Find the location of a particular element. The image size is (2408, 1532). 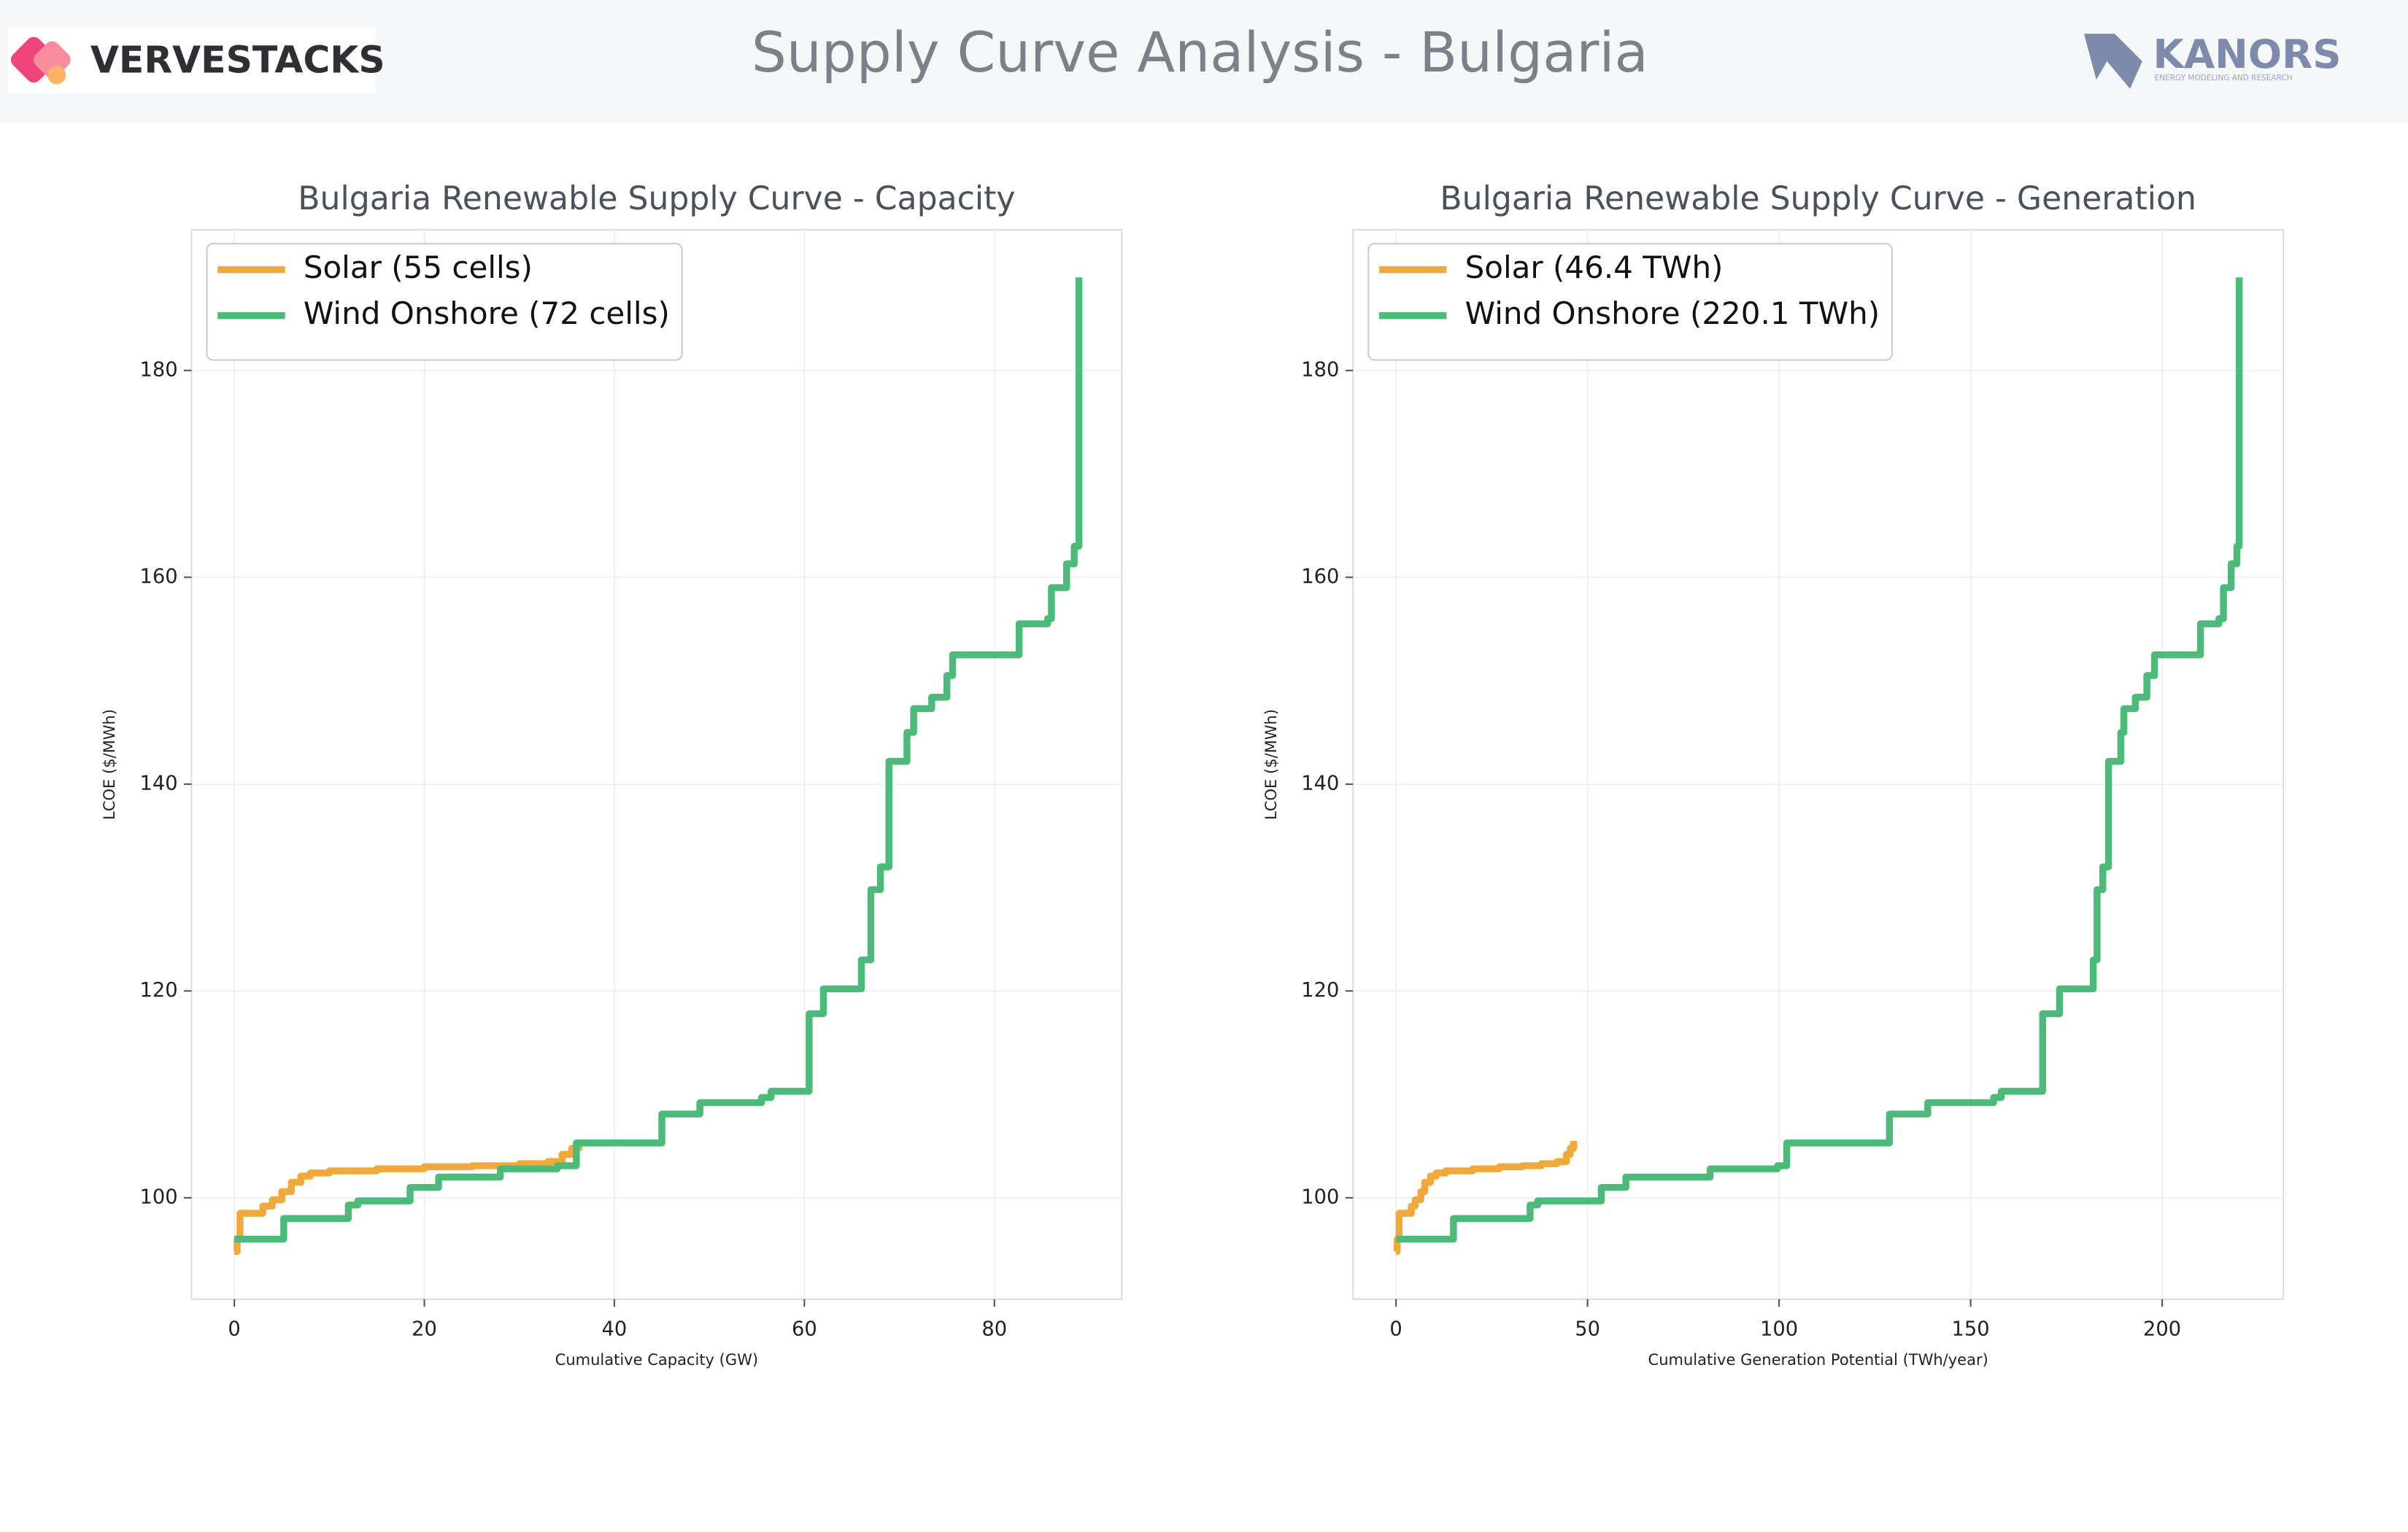

x-tick-label: 60 is located at coordinates (804, 1329).